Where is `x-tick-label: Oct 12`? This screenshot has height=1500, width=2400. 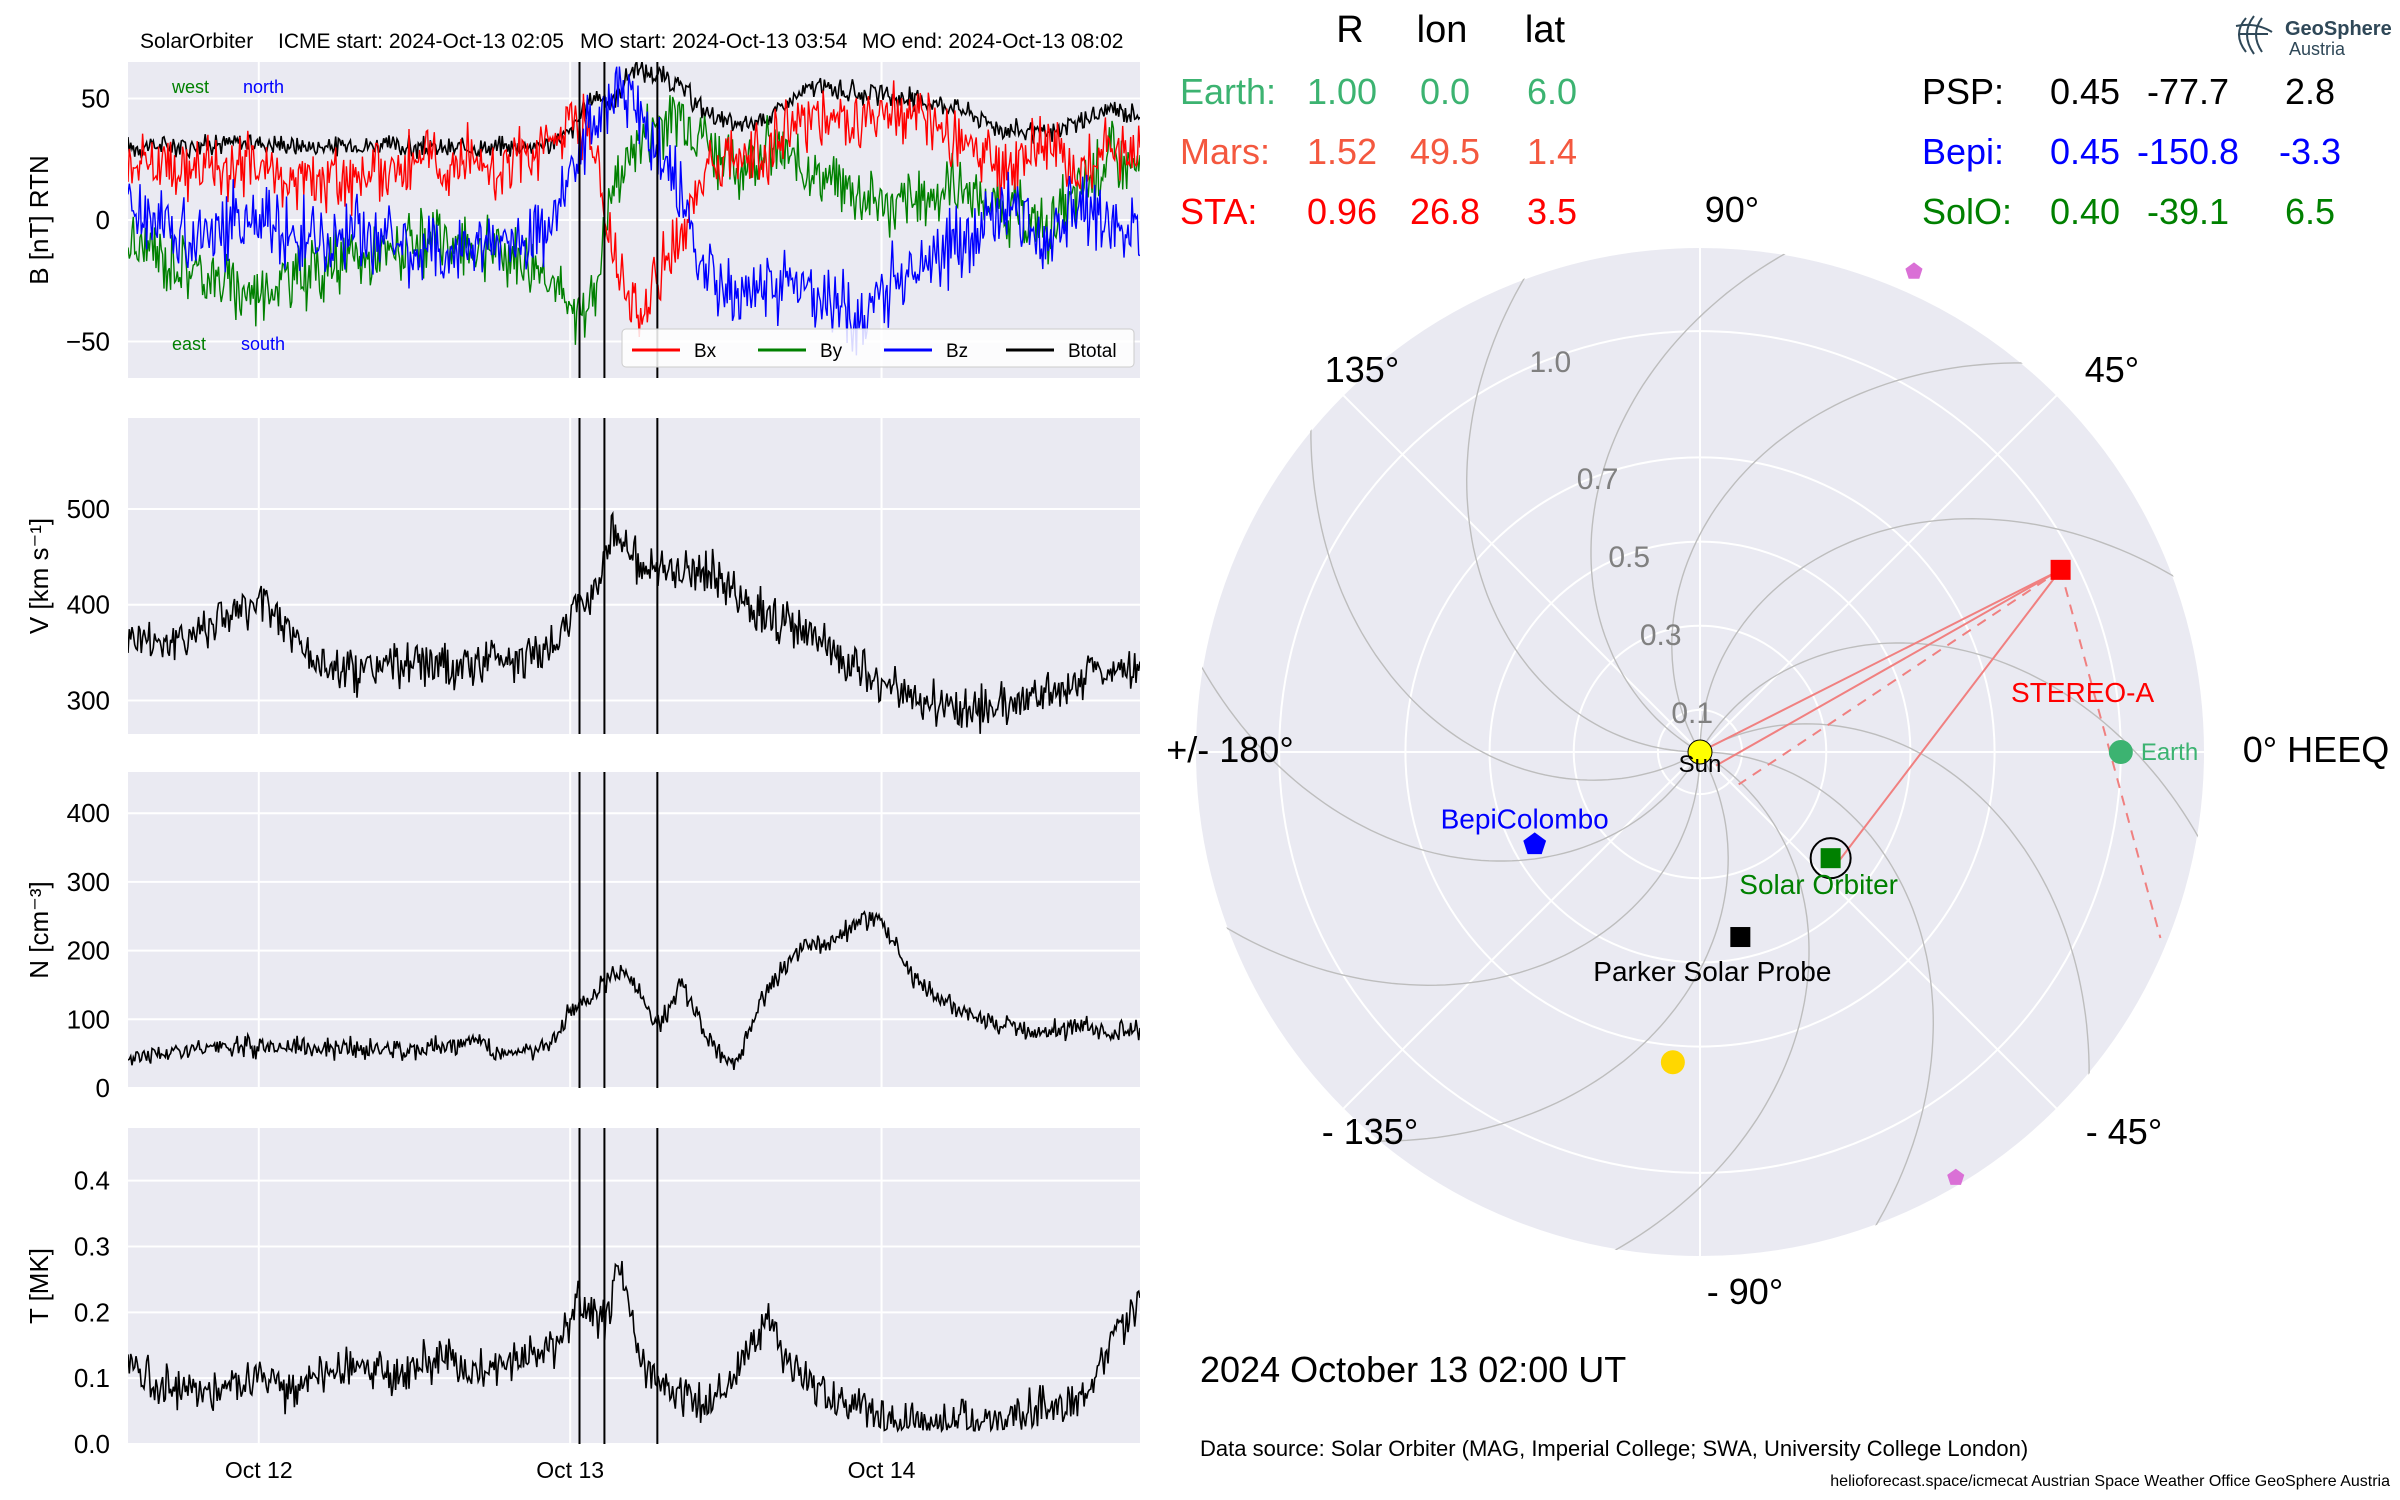 x-tick-label: Oct 12 is located at coordinates (259, 1470).